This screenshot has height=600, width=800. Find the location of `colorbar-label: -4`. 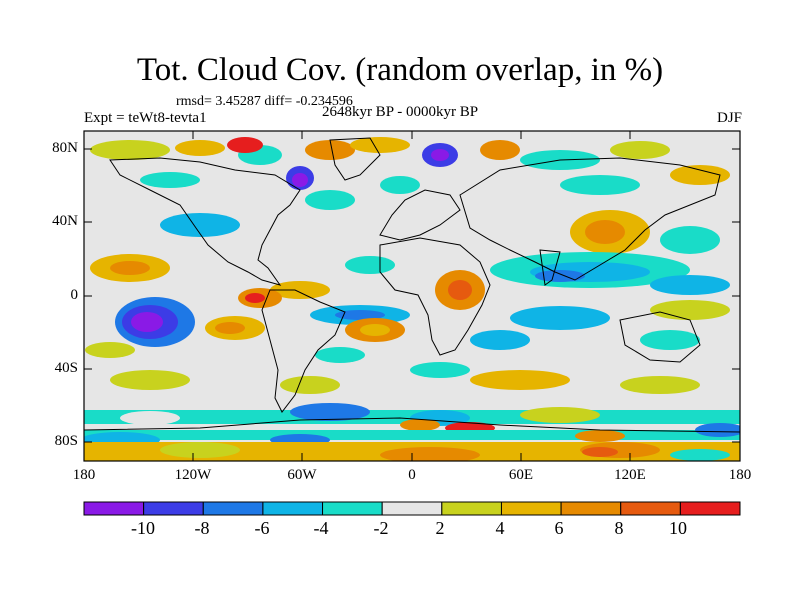

colorbar-label: -4 is located at coordinates (321, 528).